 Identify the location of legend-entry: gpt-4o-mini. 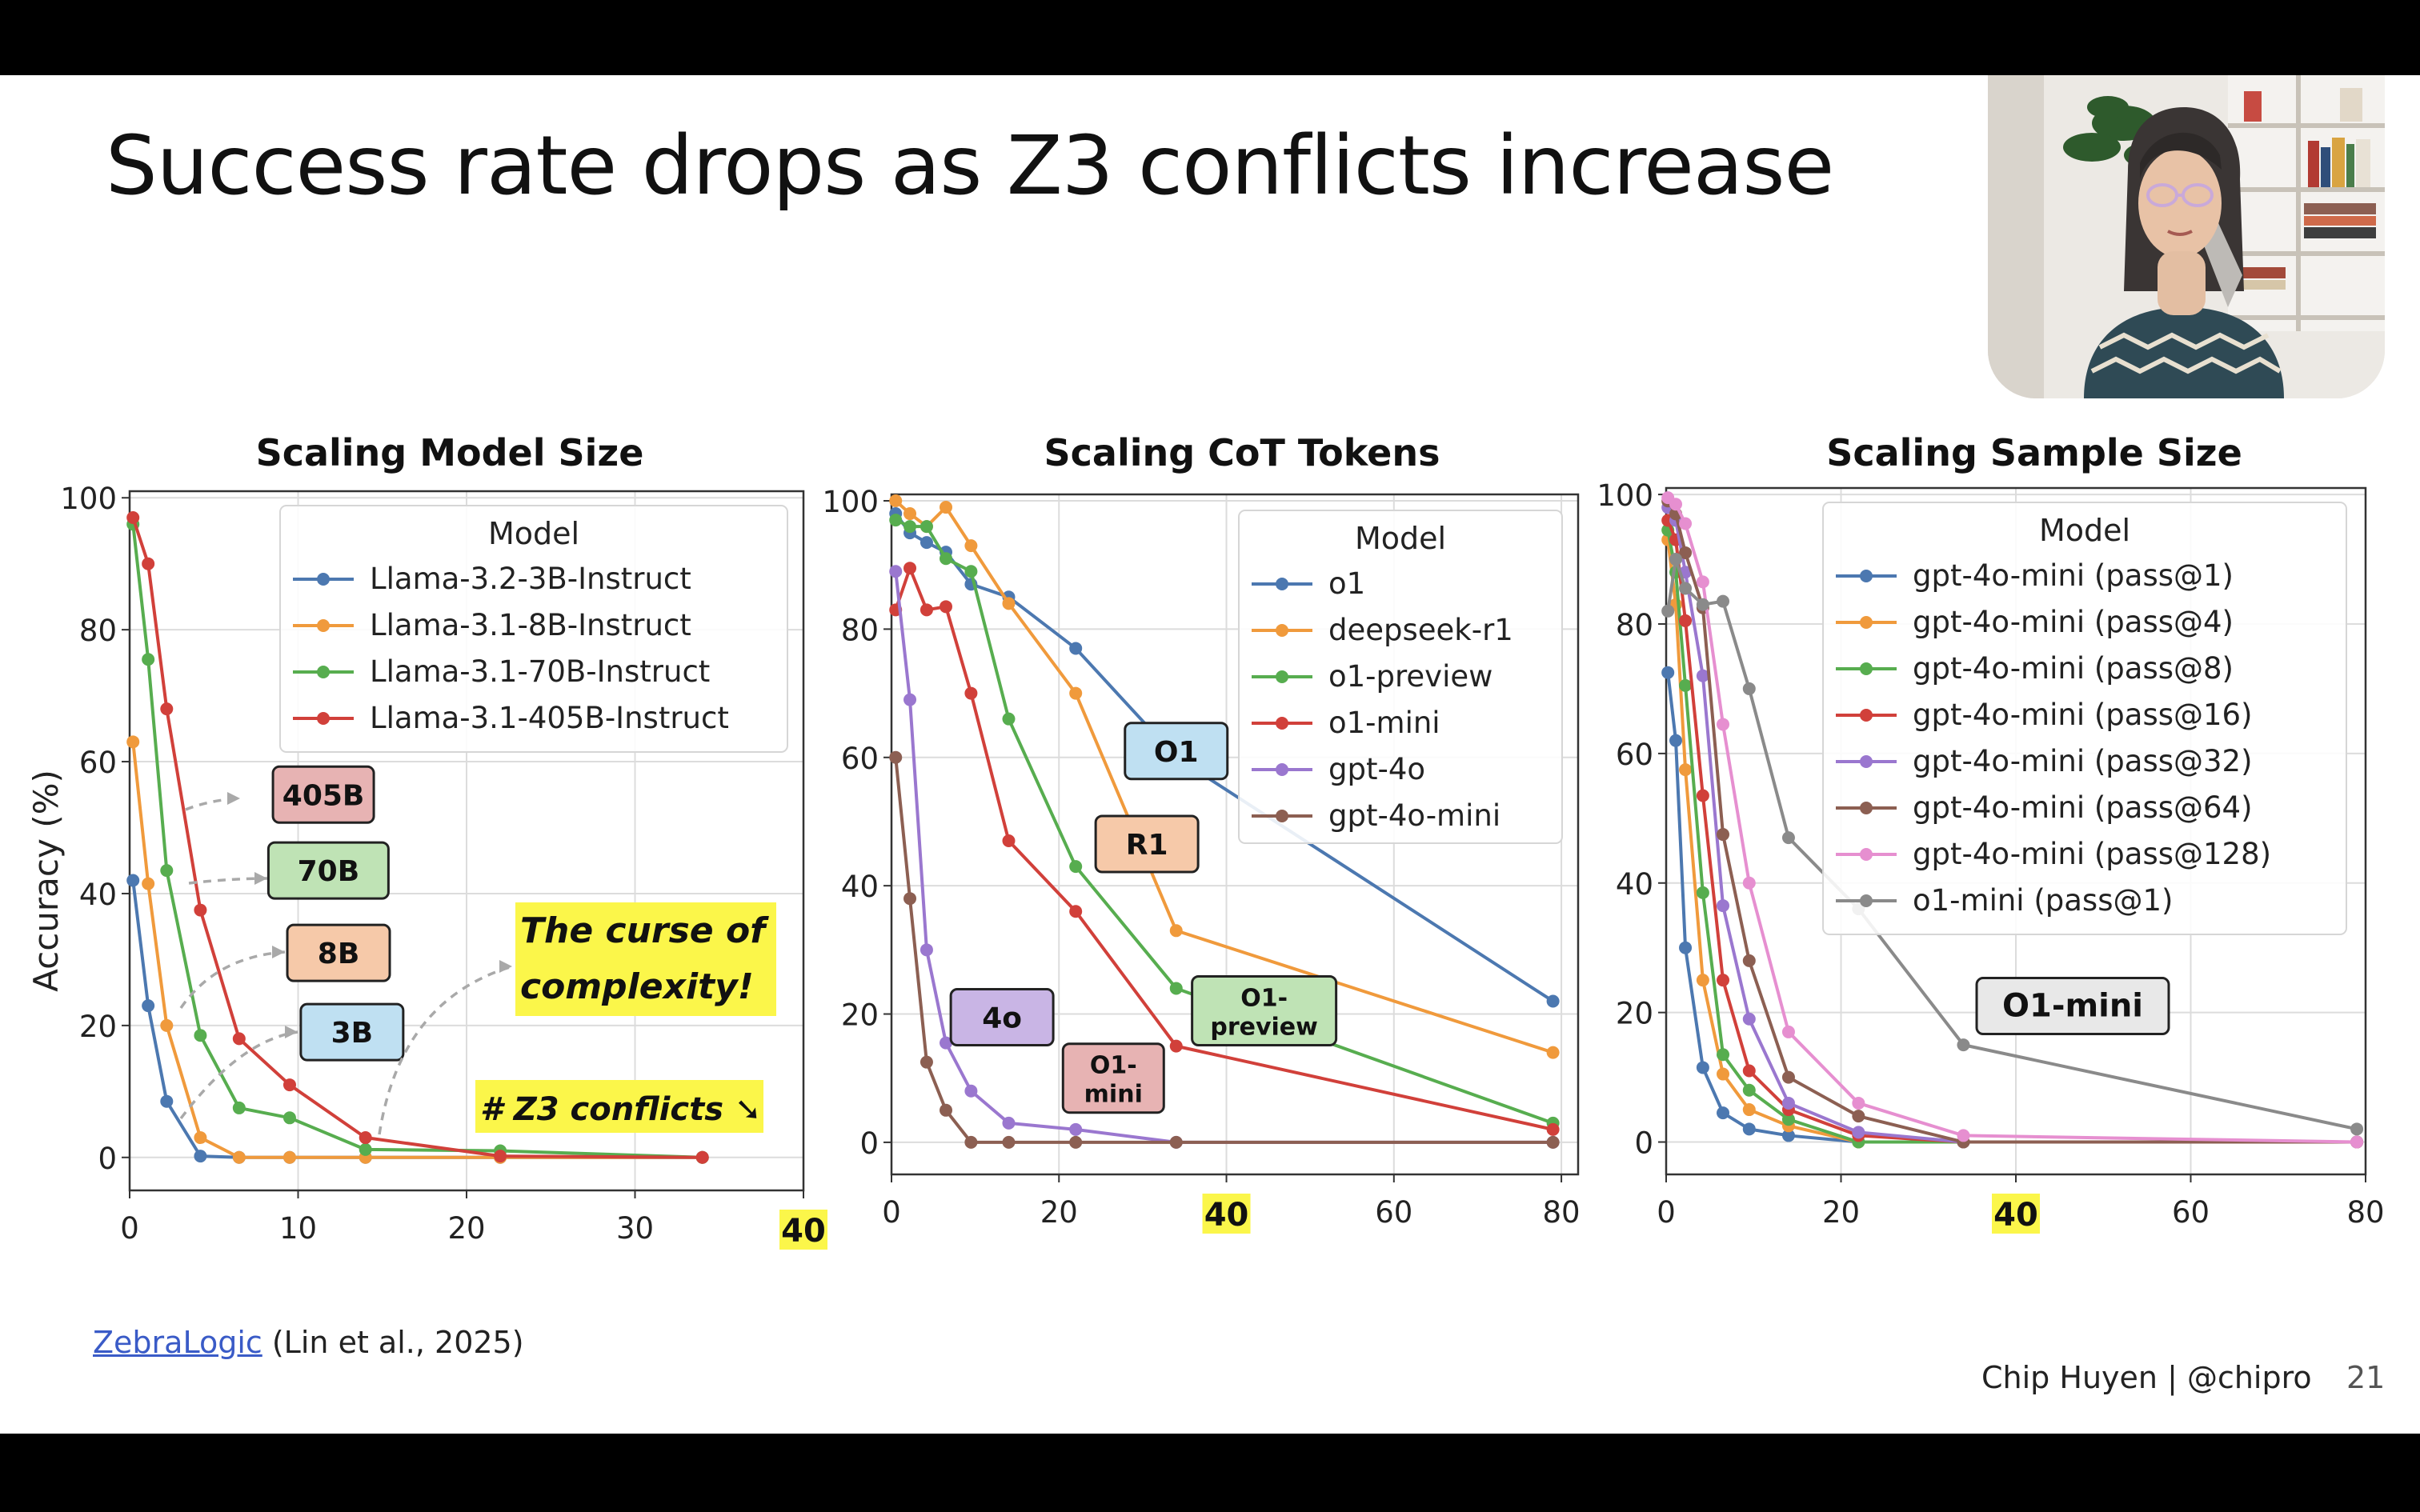
(1414, 815).